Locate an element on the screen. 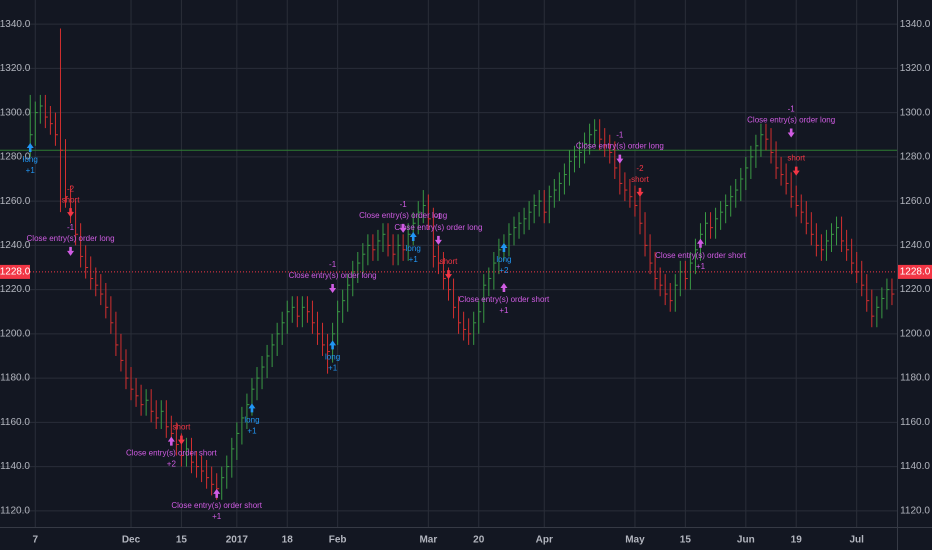 The width and height of the screenshot is (932, 550). signal-label: long is located at coordinates (503, 259).